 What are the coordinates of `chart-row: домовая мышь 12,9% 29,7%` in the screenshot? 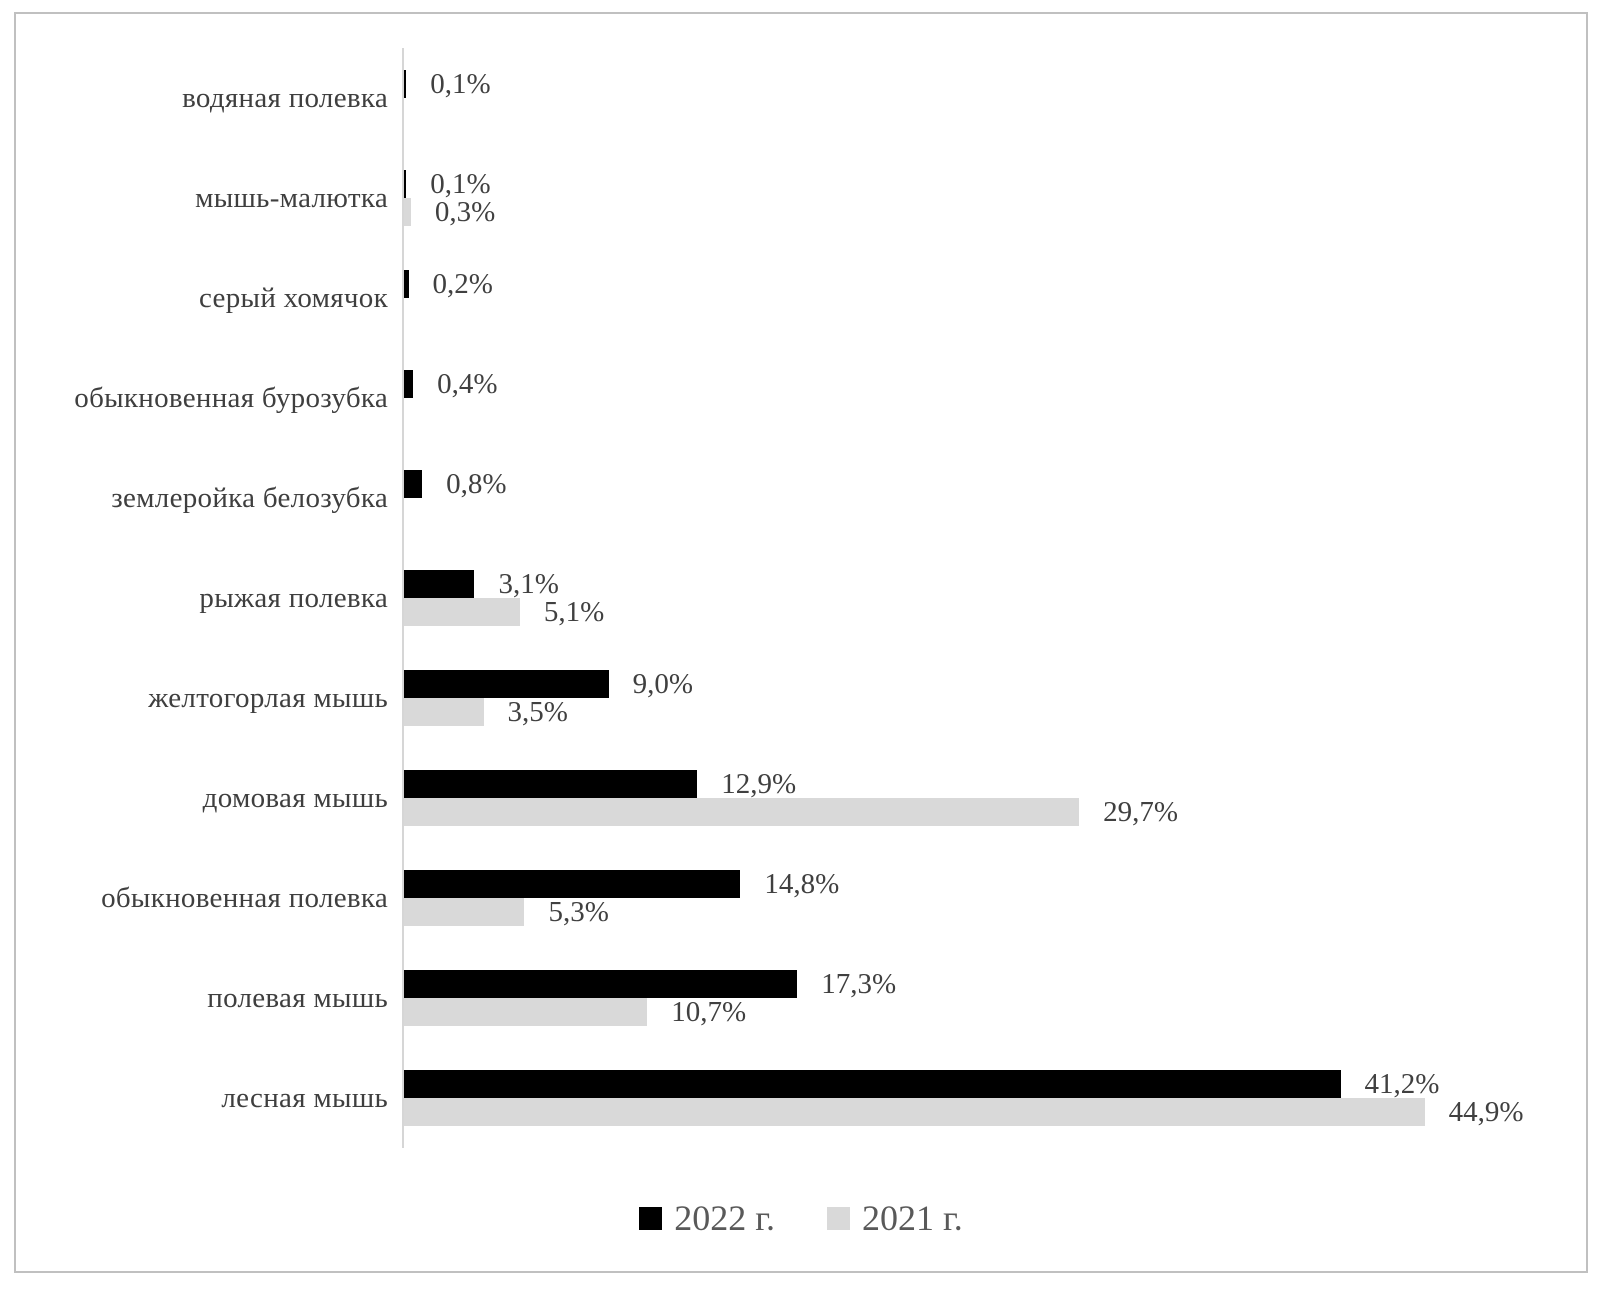 It's located at (801, 798).